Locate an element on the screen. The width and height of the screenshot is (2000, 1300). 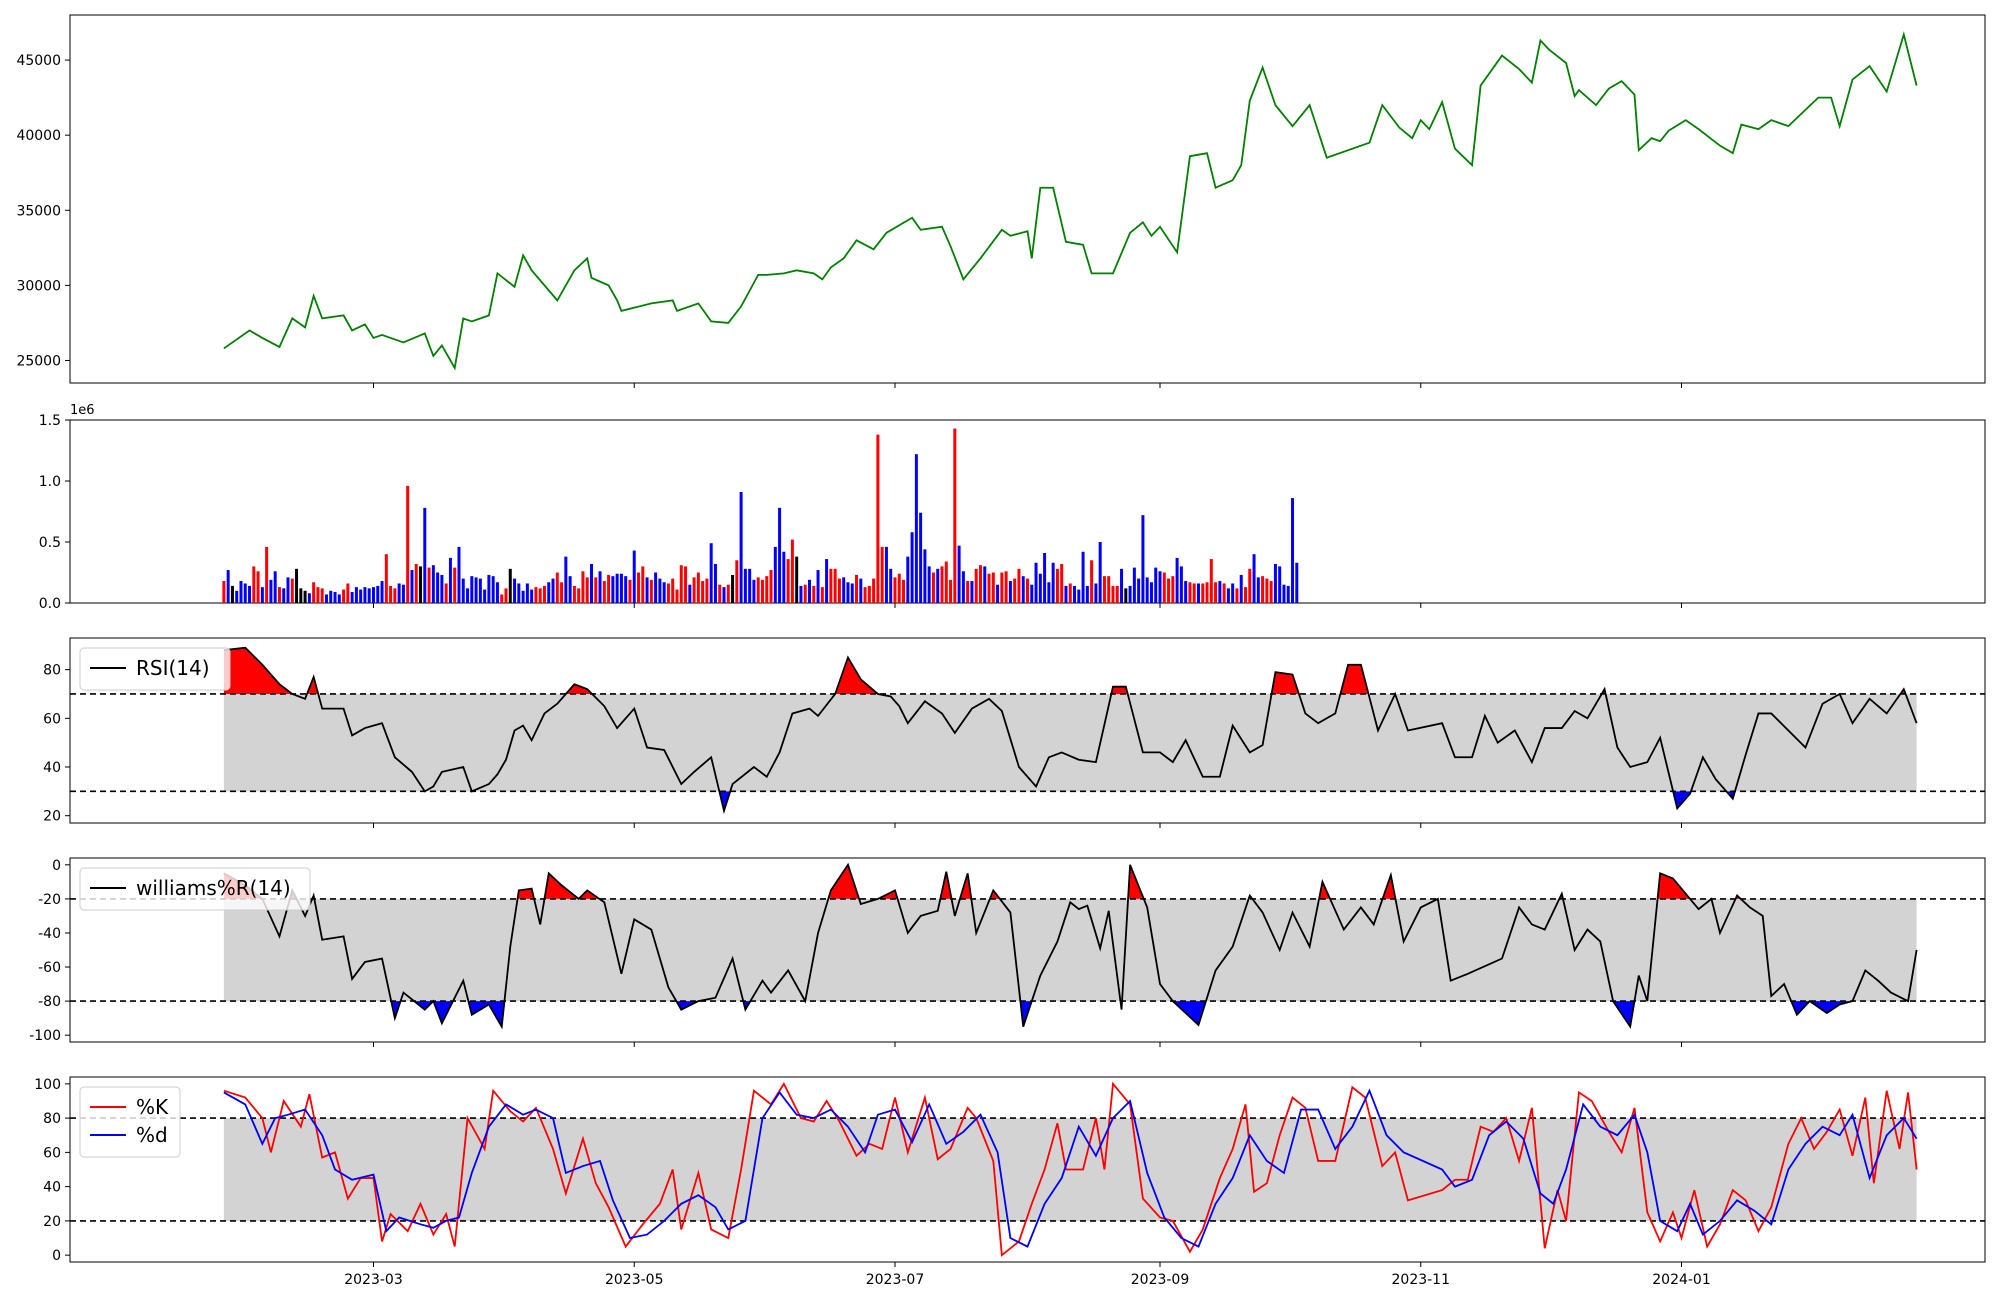
y-tick-label: 40000 is located at coordinates (38, 136).